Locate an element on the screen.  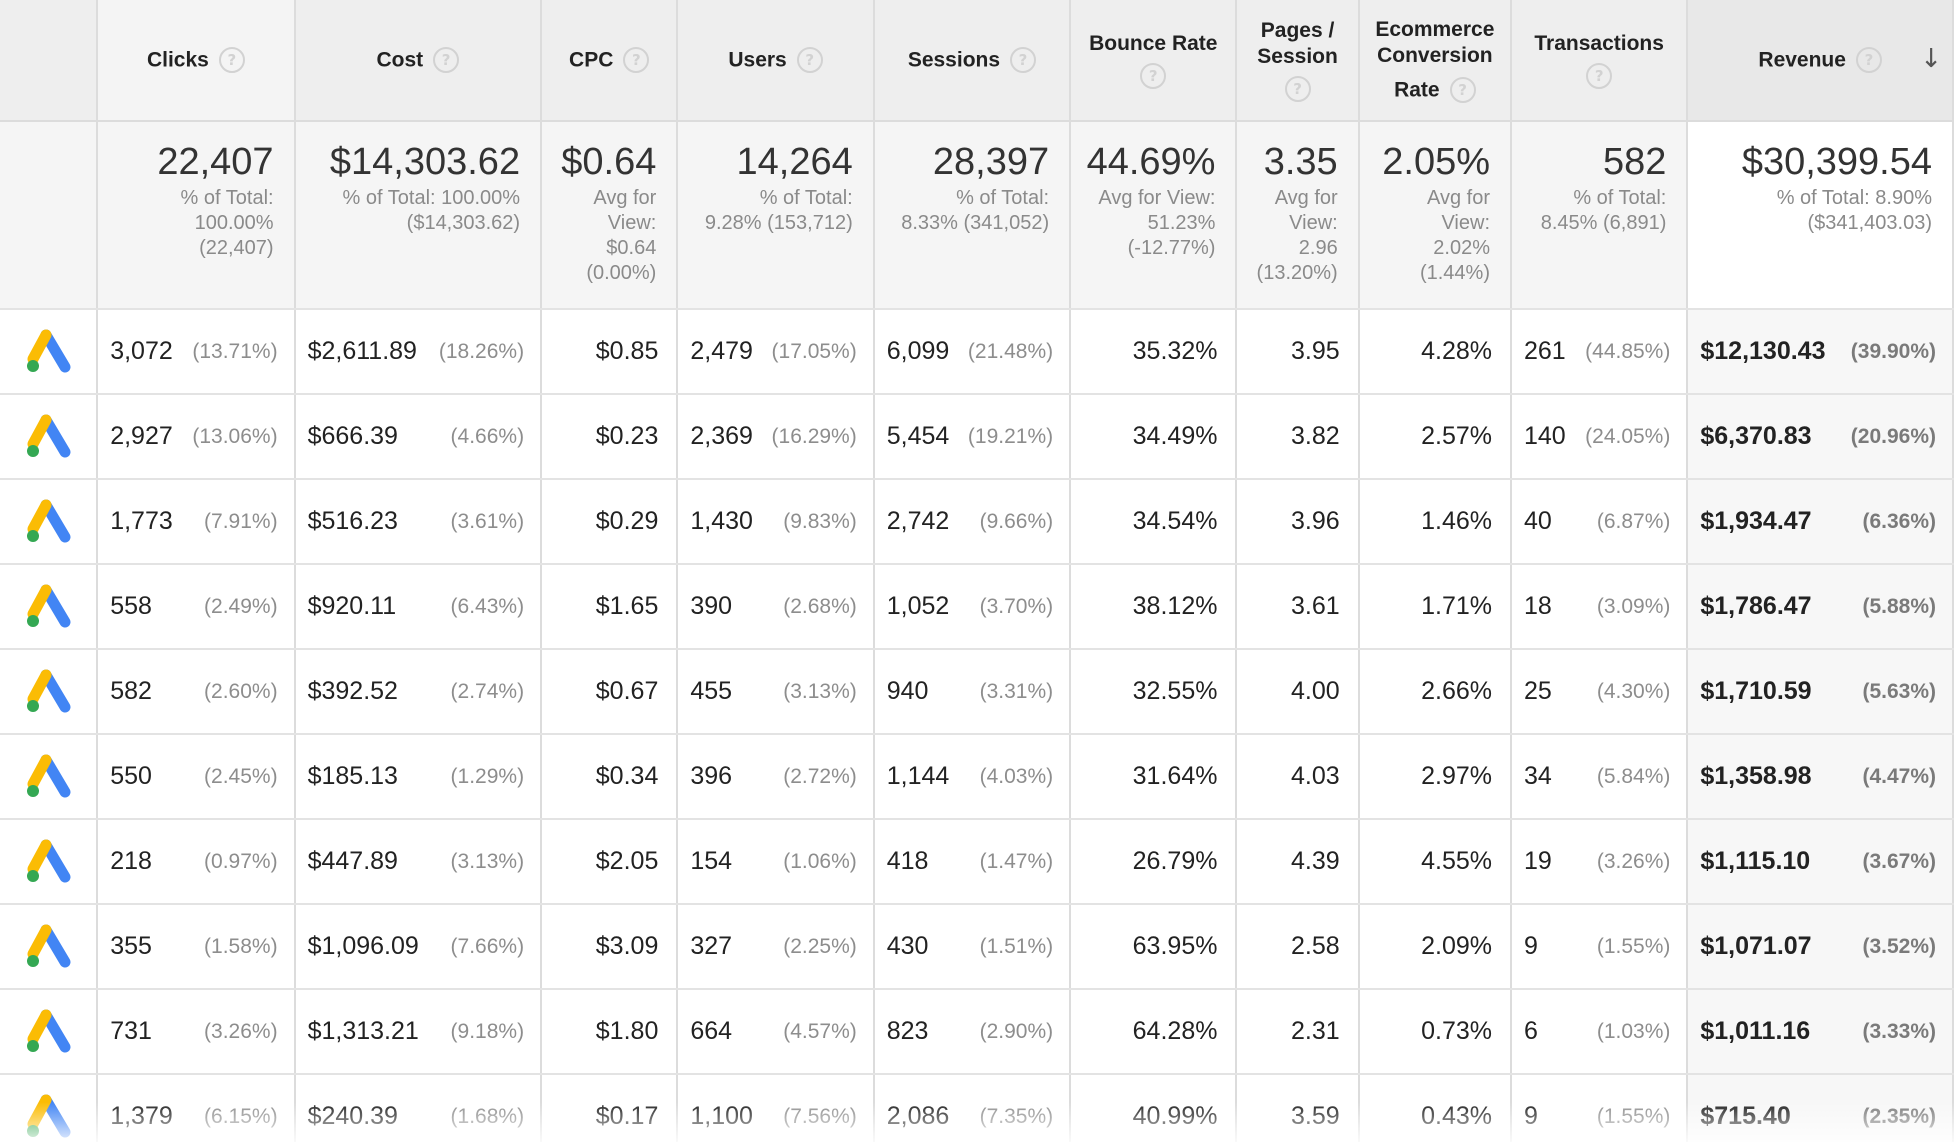
summary-sub: Avg for View: $0.64 (0.00%) is located at coordinates (621, 235).